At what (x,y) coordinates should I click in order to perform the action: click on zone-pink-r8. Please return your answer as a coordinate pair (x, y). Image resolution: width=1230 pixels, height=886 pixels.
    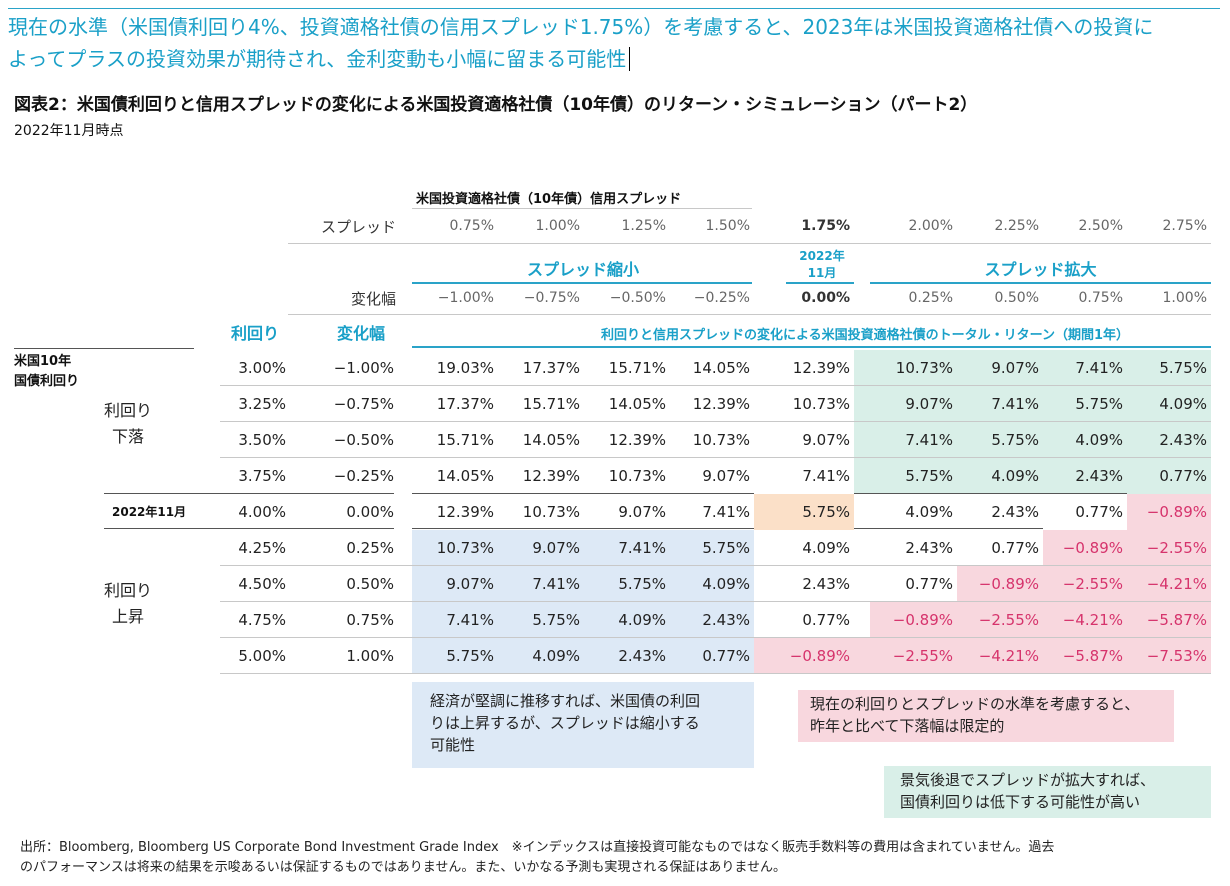
    Looking at the image, I should click on (982, 656).